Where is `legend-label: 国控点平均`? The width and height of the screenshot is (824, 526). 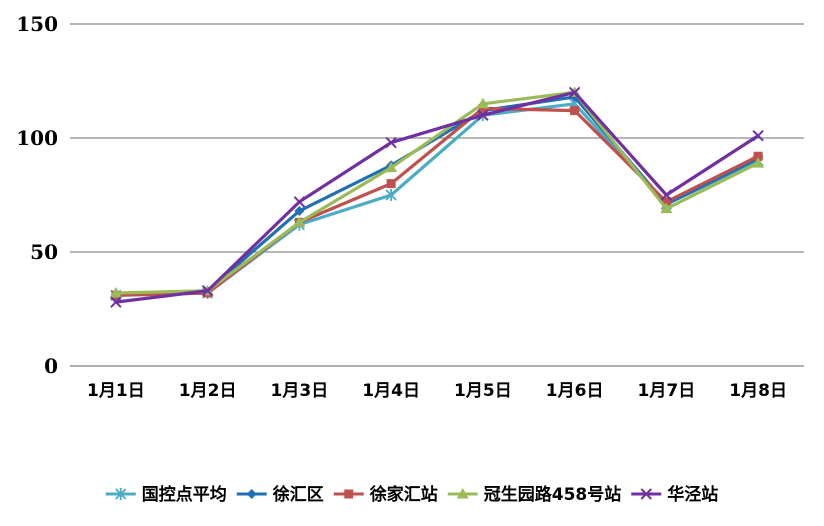
legend-label: 国控点平均 is located at coordinates (184, 494).